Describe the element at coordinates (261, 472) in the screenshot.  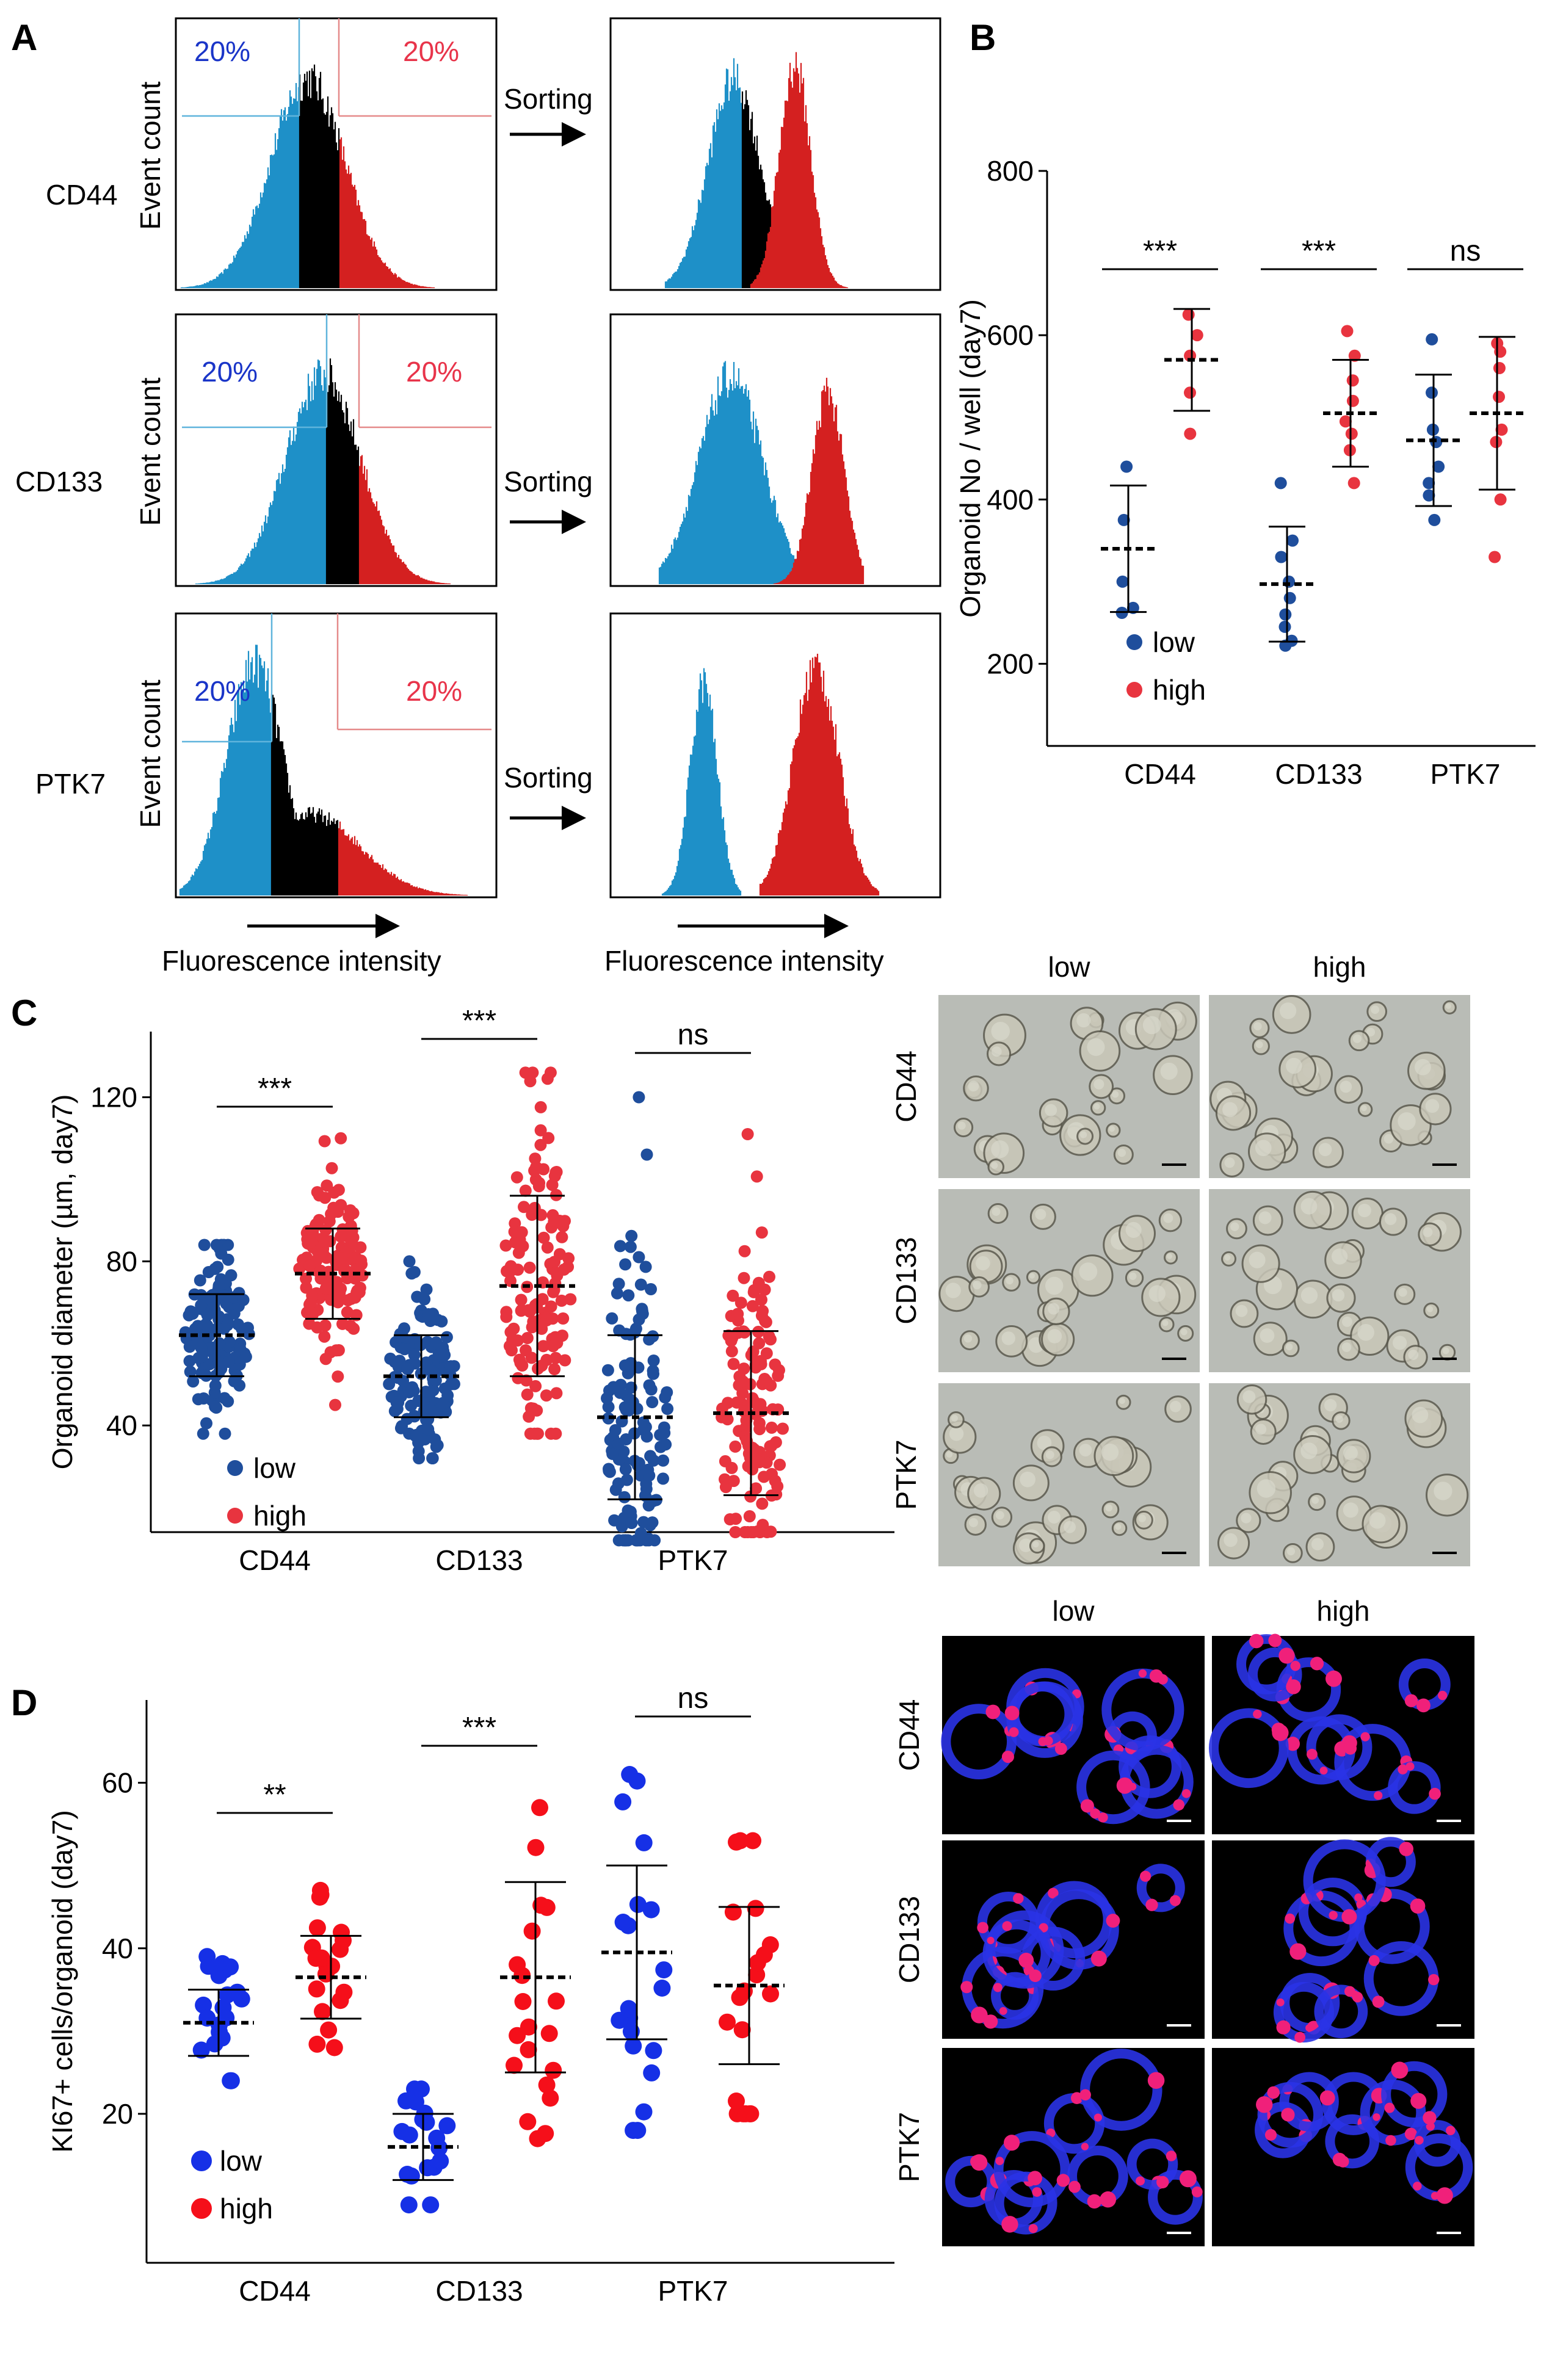
I see `histogram-low-region` at that location.